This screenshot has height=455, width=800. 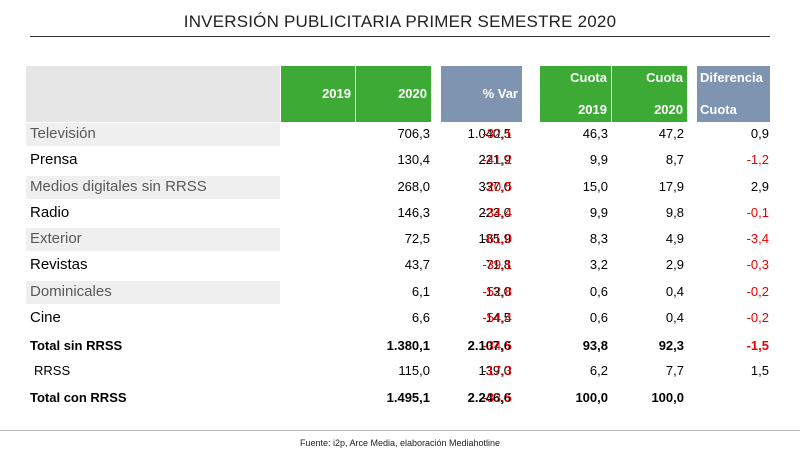 I want to click on cell-y2019: 139,0, so click(x=494, y=370).